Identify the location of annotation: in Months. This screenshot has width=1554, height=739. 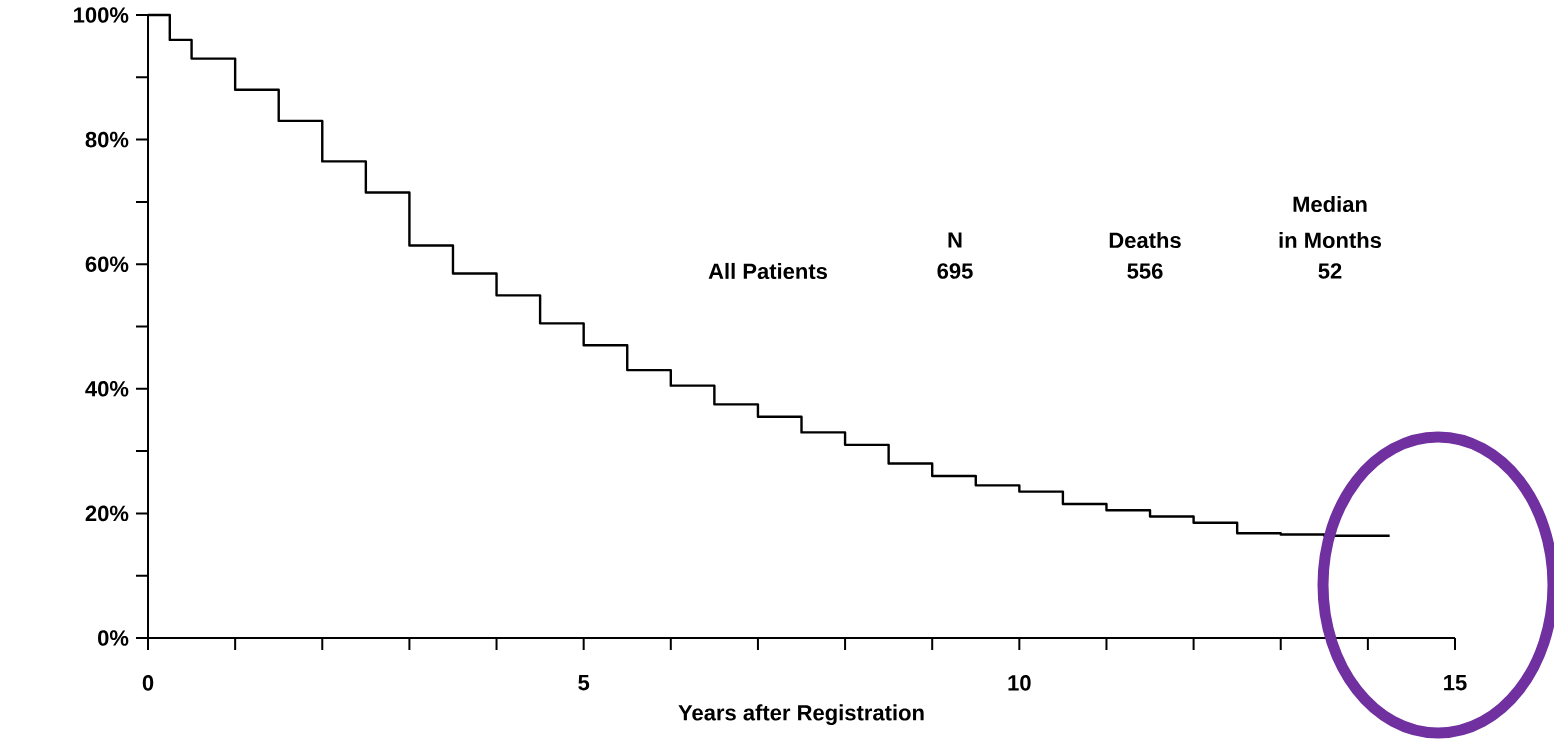
(1330, 240).